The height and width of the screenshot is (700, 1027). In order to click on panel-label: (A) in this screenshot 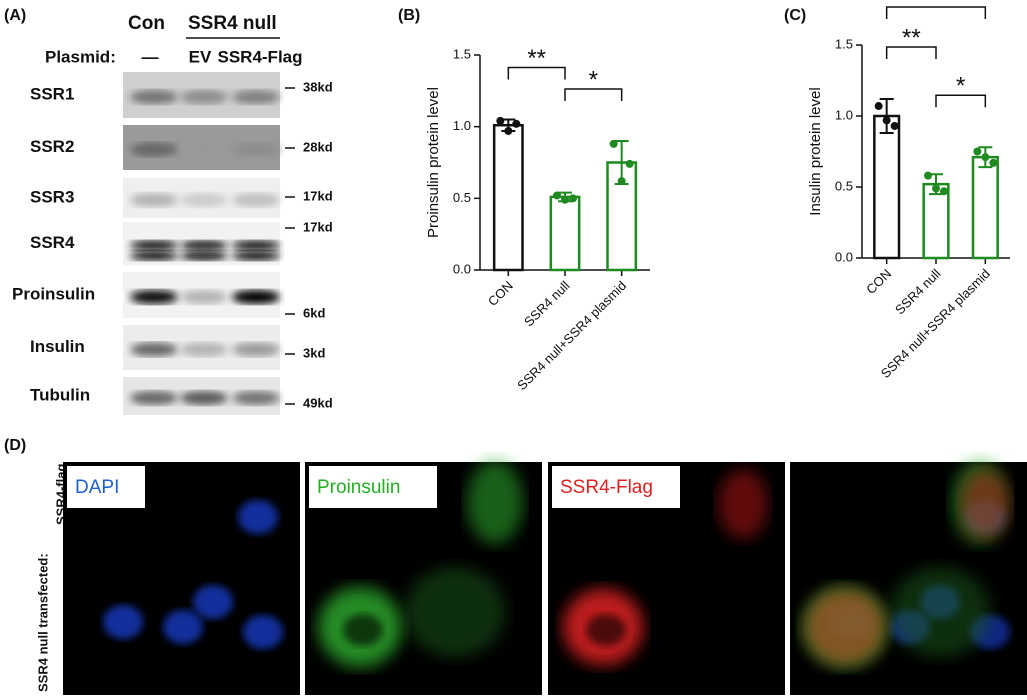, I will do `click(15, 15)`.